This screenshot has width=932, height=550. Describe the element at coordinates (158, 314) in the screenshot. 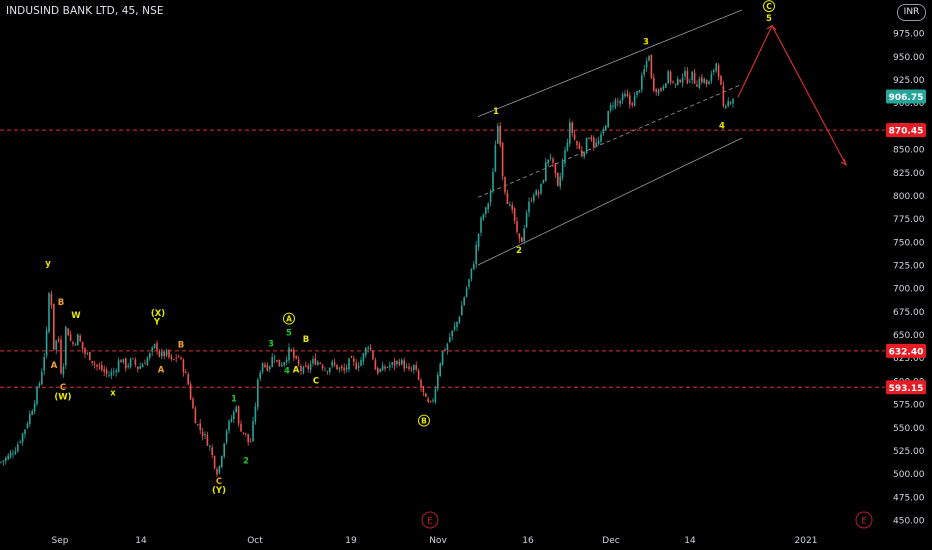

I see `wave-label: (X)` at that location.